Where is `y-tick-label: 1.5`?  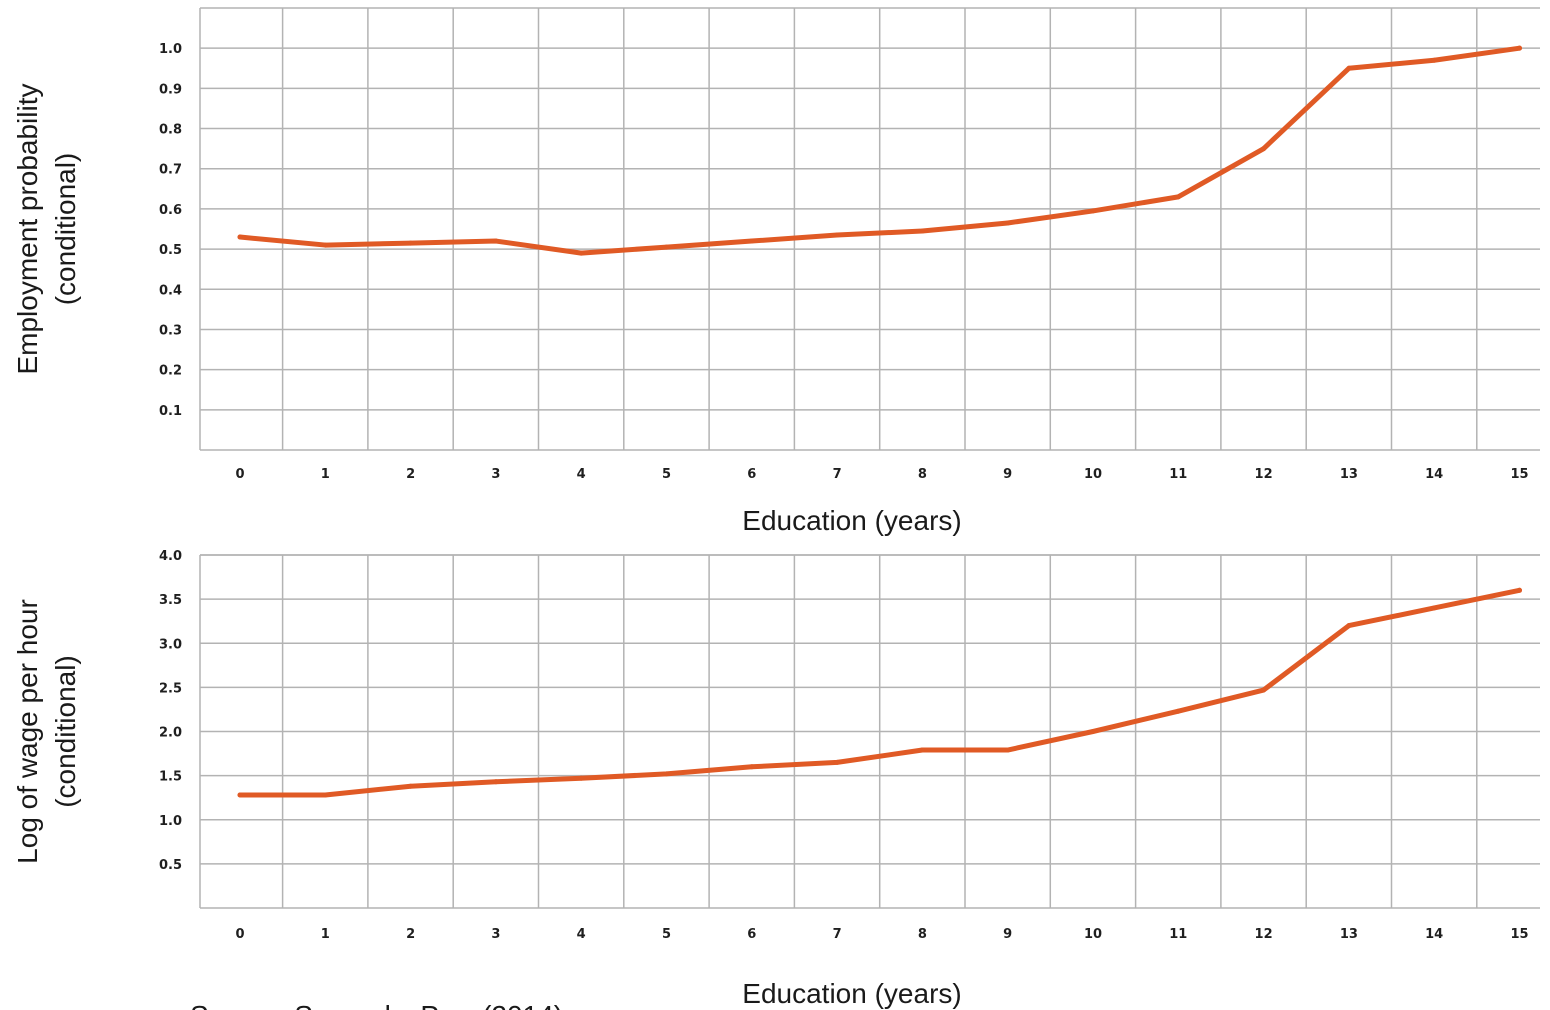 y-tick-label: 1.5 is located at coordinates (170, 777).